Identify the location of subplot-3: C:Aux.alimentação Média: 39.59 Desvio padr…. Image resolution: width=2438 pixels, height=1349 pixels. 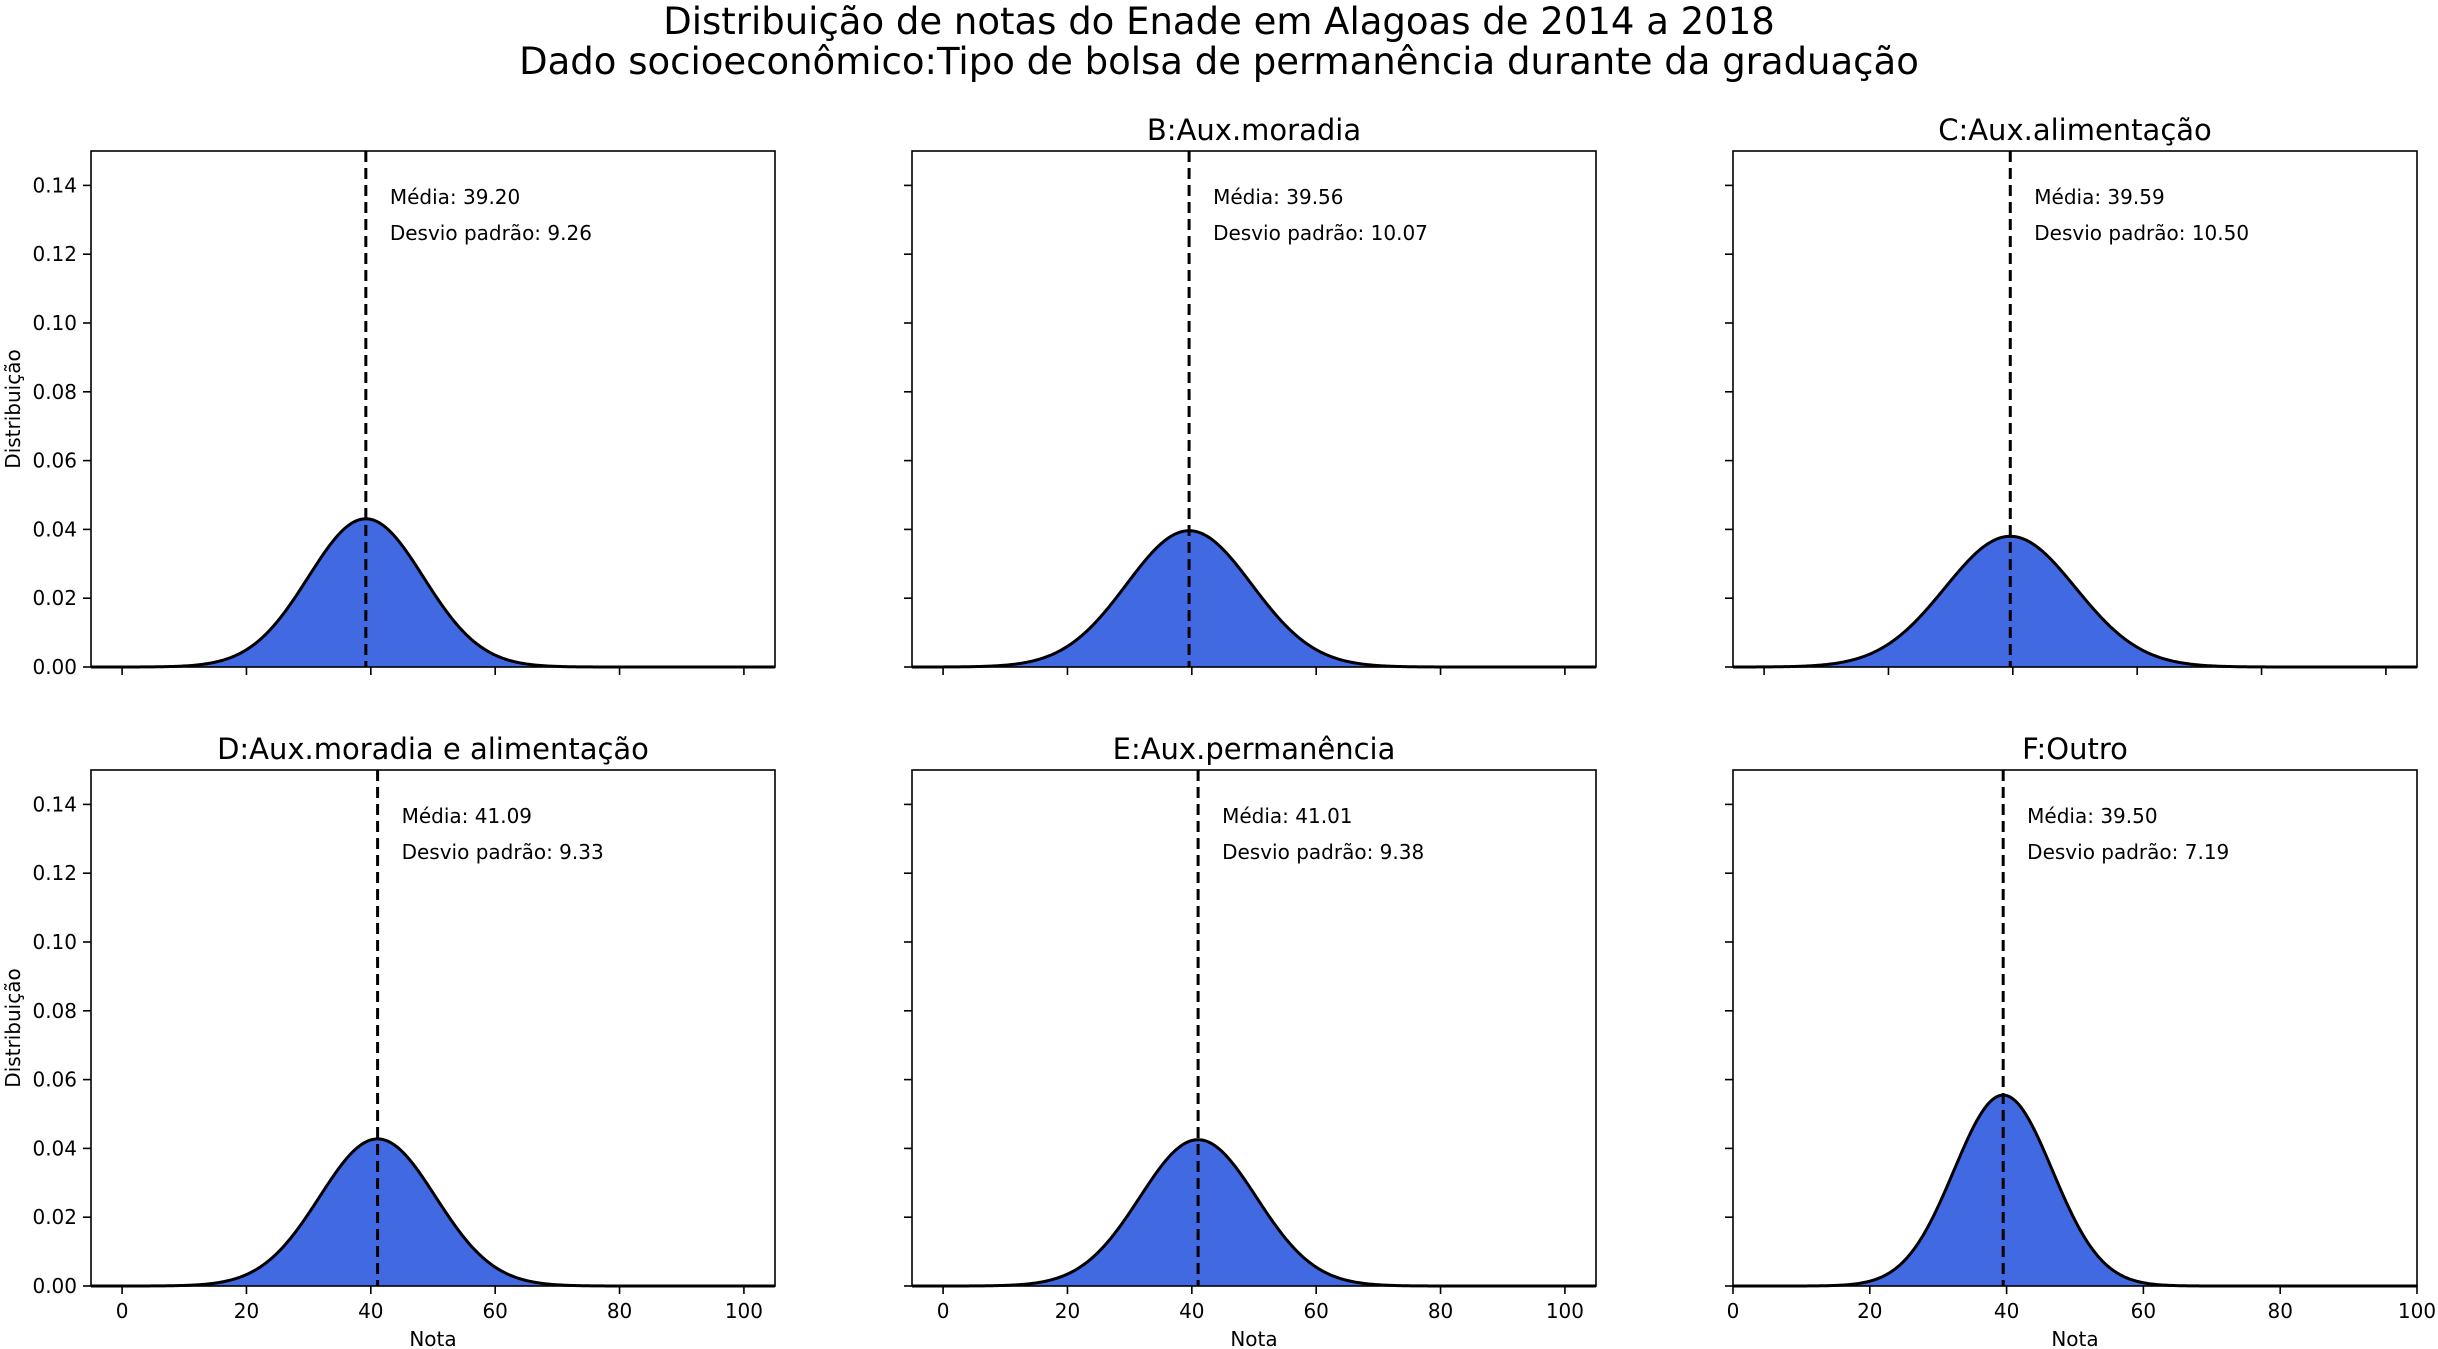
(2071, 394).